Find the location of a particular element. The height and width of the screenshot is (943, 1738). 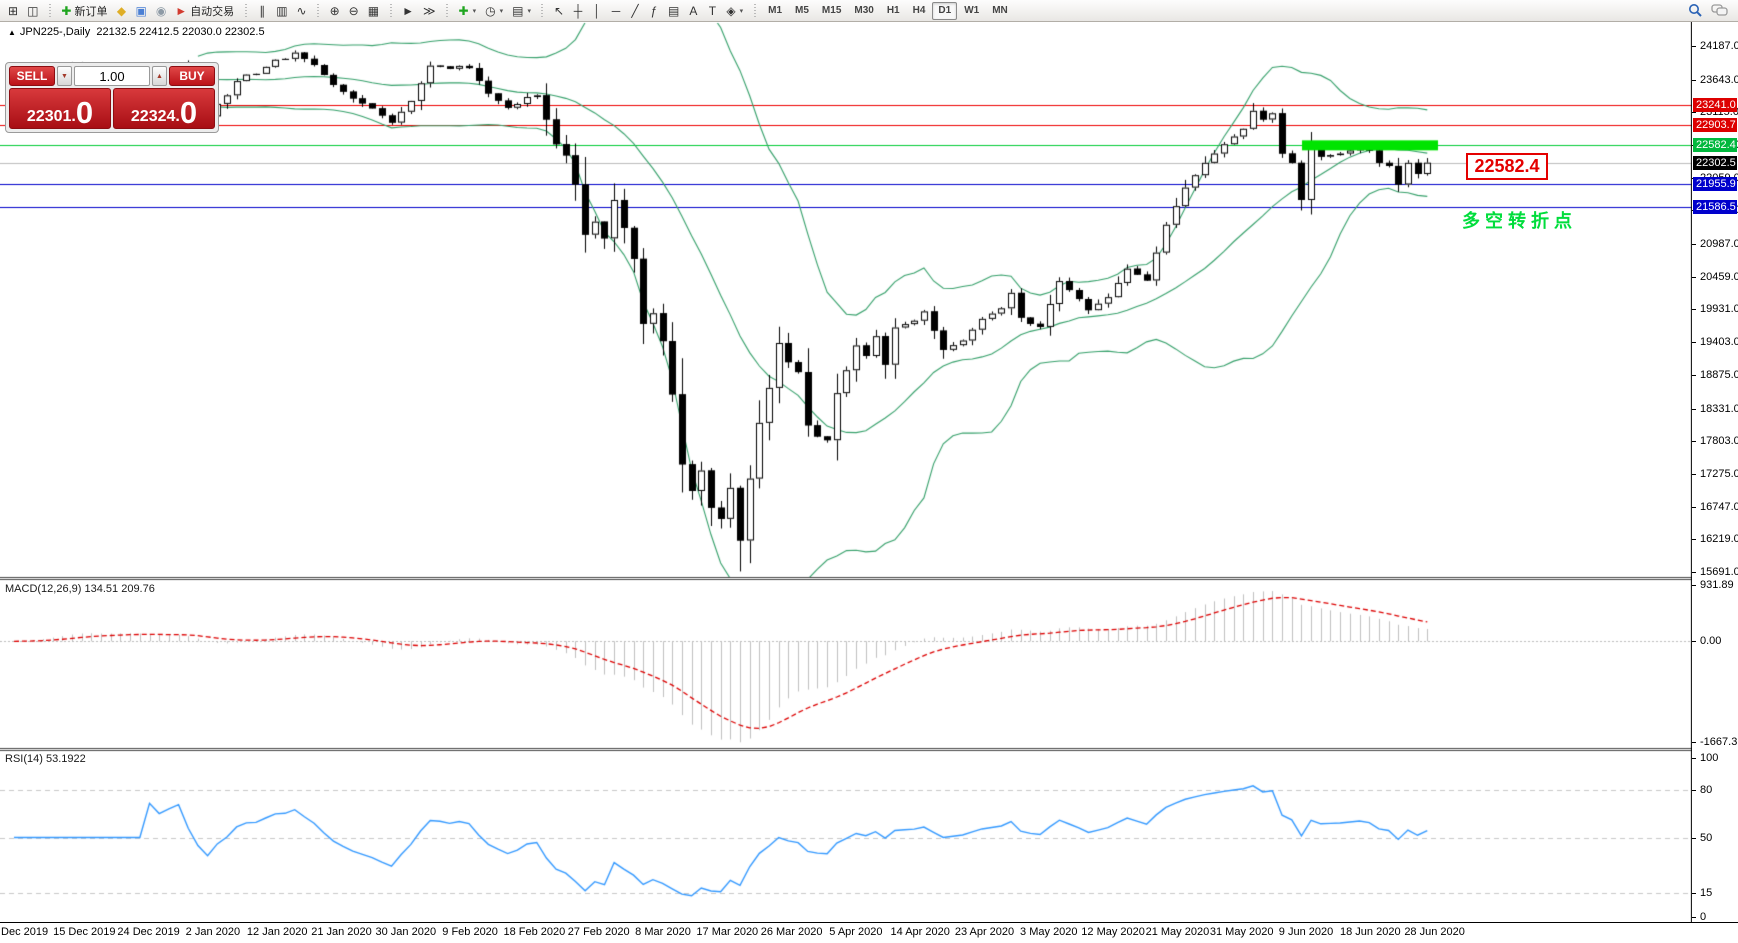

text-button: A is located at coordinates (693, 11).